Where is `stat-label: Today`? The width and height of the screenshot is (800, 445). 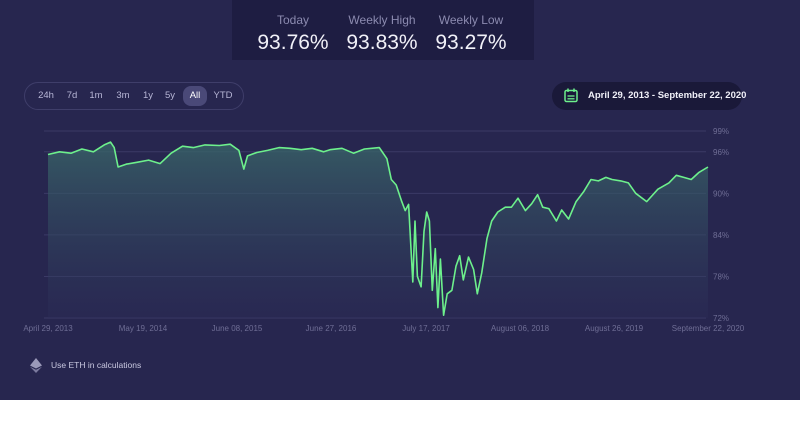
stat-label: Today is located at coordinates (293, 20).